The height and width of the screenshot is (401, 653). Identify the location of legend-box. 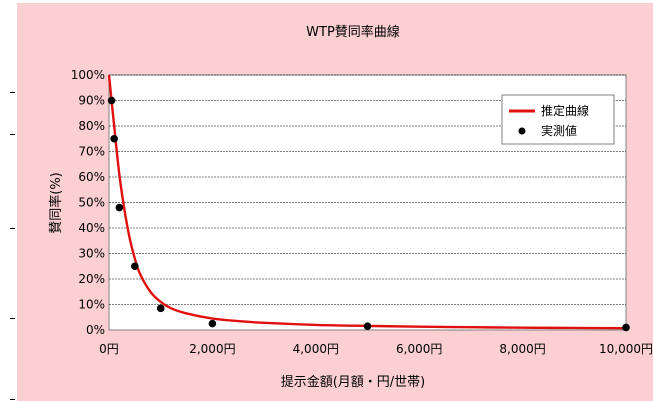
(558, 119).